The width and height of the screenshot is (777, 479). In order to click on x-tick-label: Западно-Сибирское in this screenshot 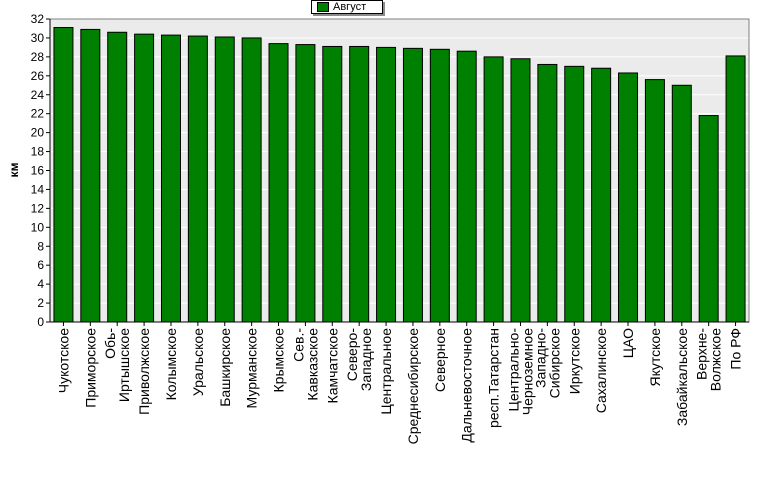, I will do `click(547, 363)`.